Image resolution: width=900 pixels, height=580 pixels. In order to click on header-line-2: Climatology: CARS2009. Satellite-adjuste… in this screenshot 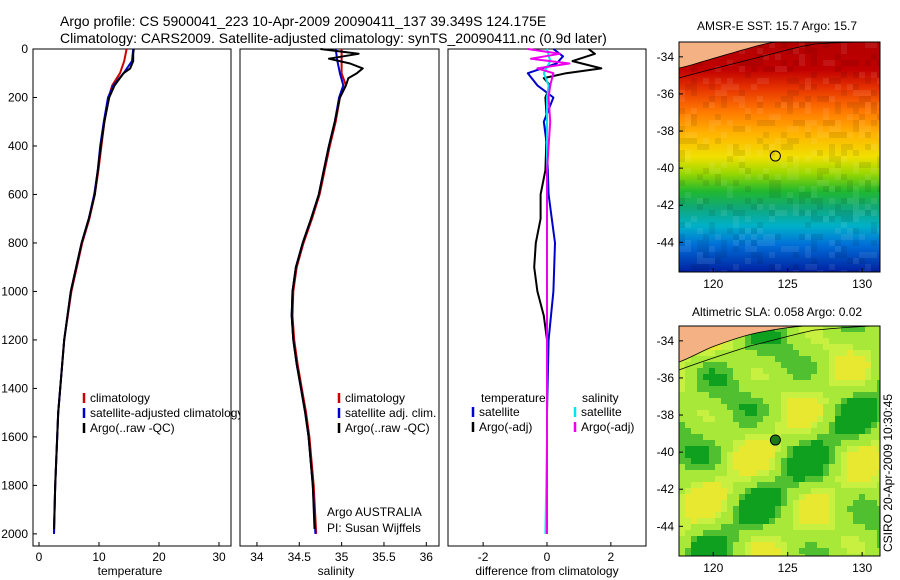, I will do `click(333, 38)`.